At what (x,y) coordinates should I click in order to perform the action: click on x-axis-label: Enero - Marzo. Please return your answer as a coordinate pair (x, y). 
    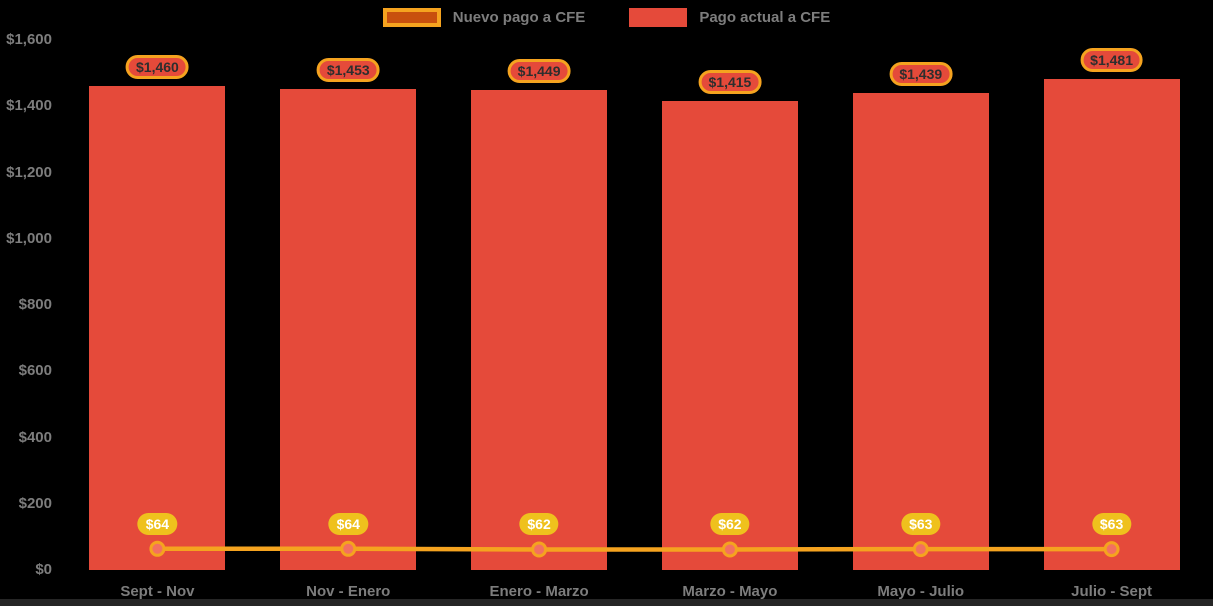
    Looking at the image, I should click on (539, 591).